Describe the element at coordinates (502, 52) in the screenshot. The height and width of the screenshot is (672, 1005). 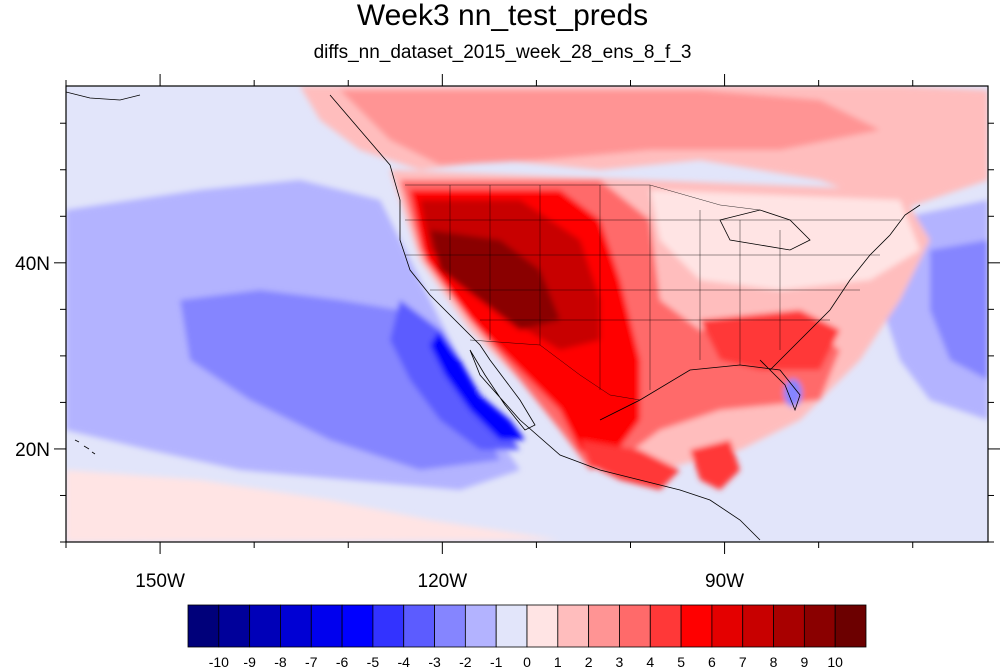
I see `plot-subtitle: diffs_nn_dataset_2015_week_28_ens_8_f_3` at that location.